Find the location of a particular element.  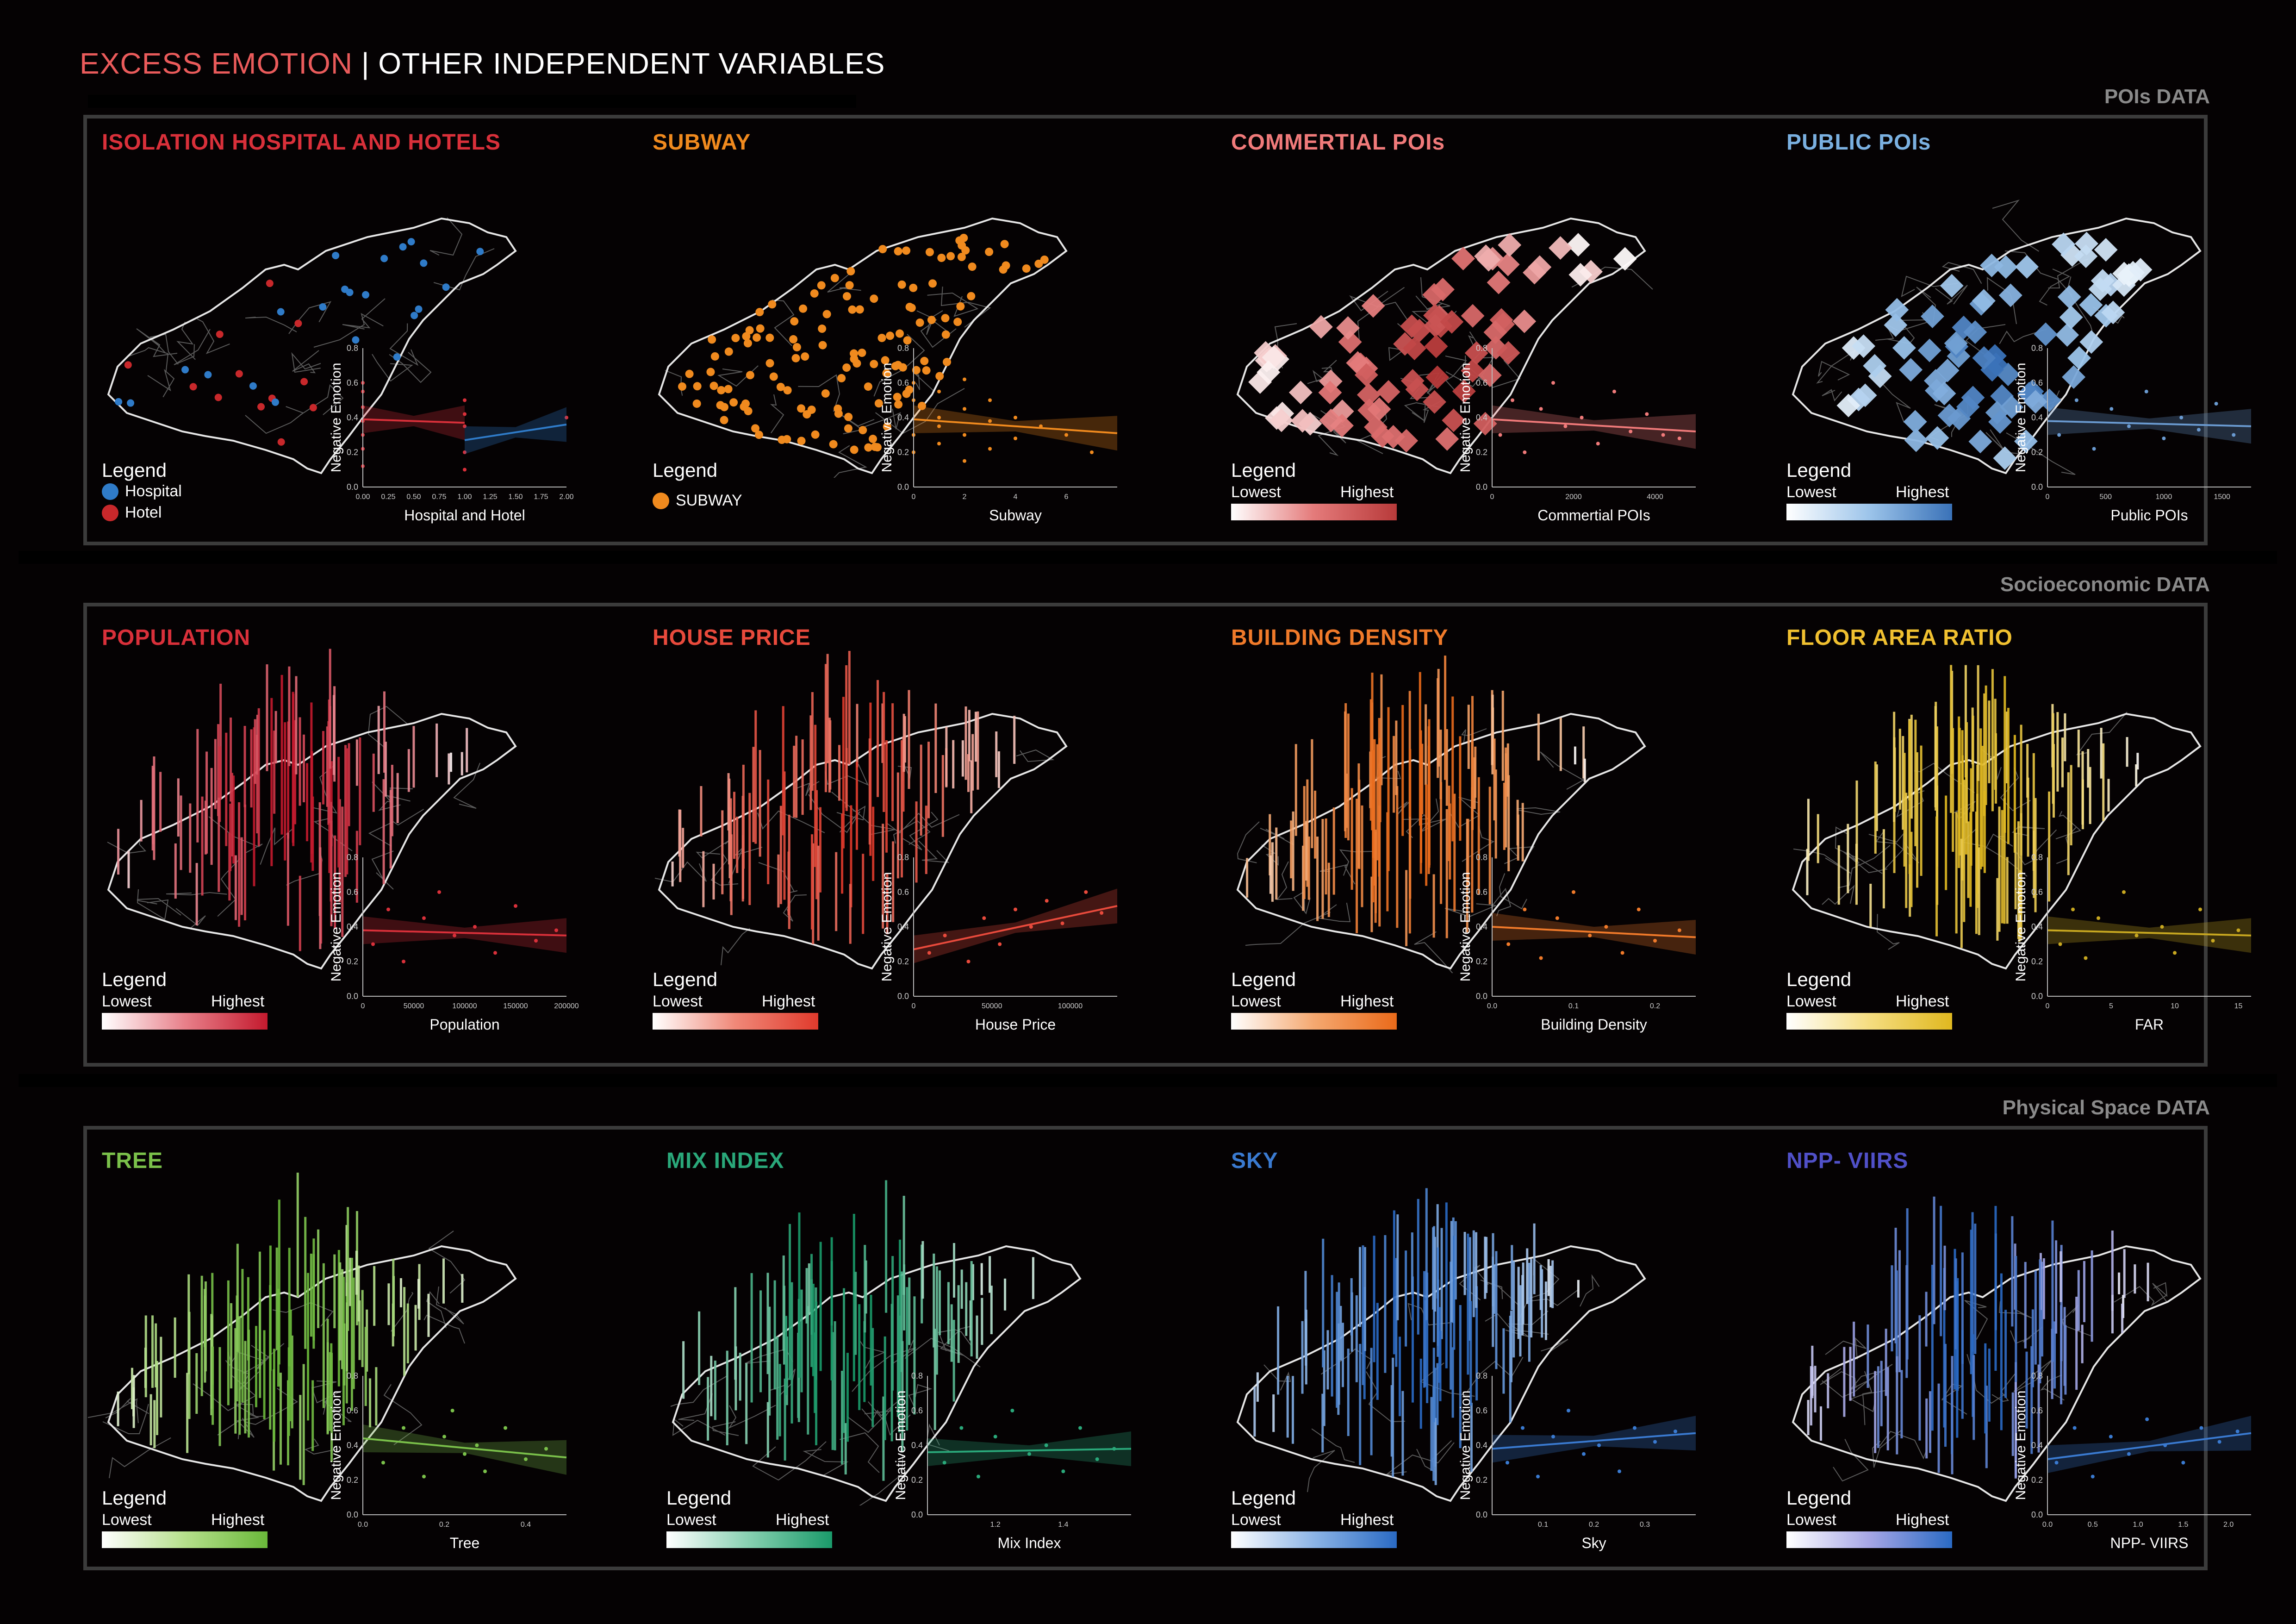

city-outline is located at coordinates (1441, 346).